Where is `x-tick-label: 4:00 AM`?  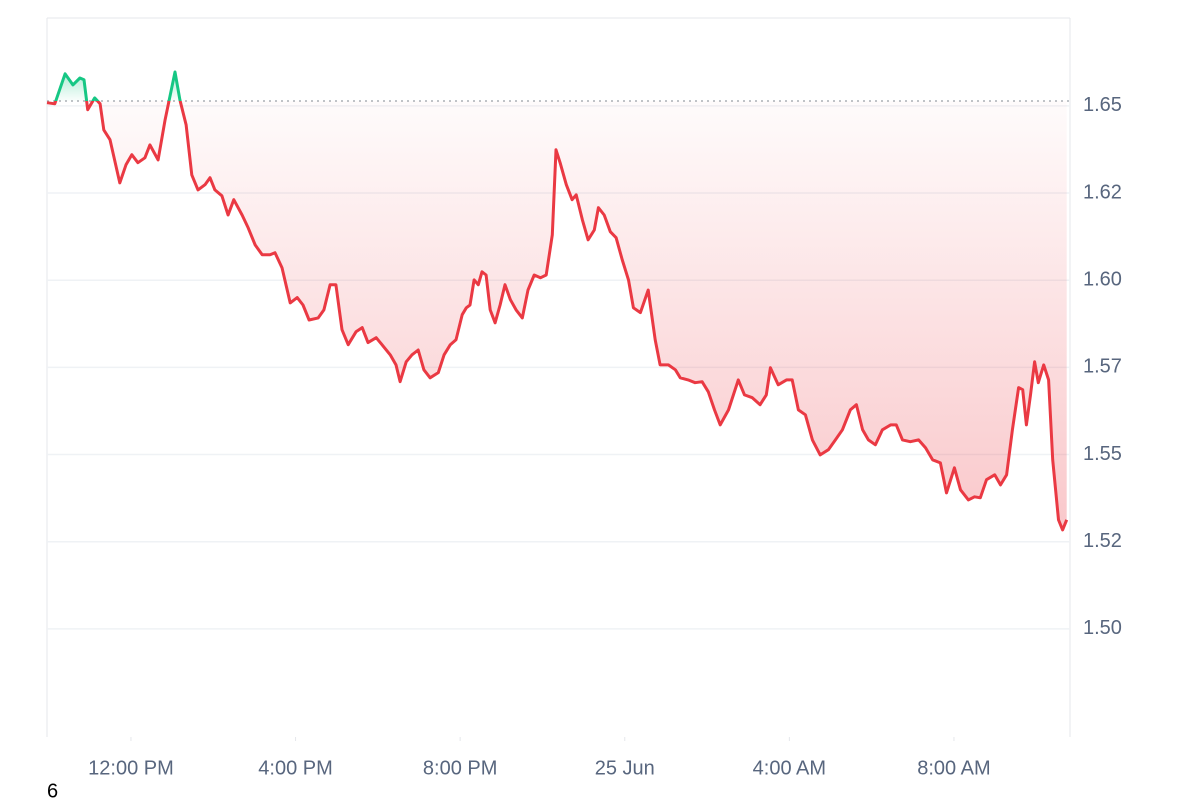 x-tick-label: 4:00 AM is located at coordinates (789, 768).